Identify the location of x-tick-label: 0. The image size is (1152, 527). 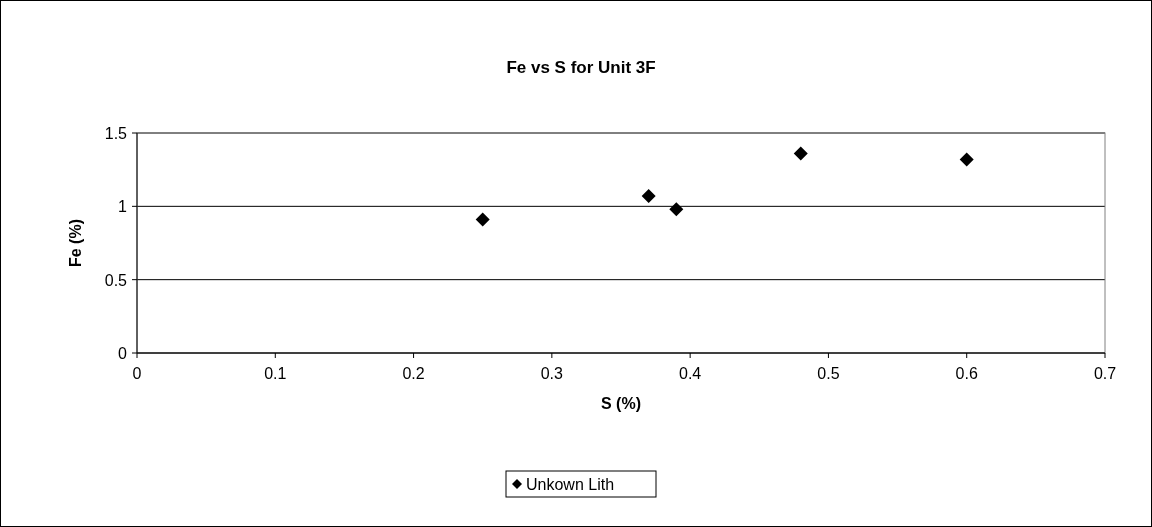
(137, 373).